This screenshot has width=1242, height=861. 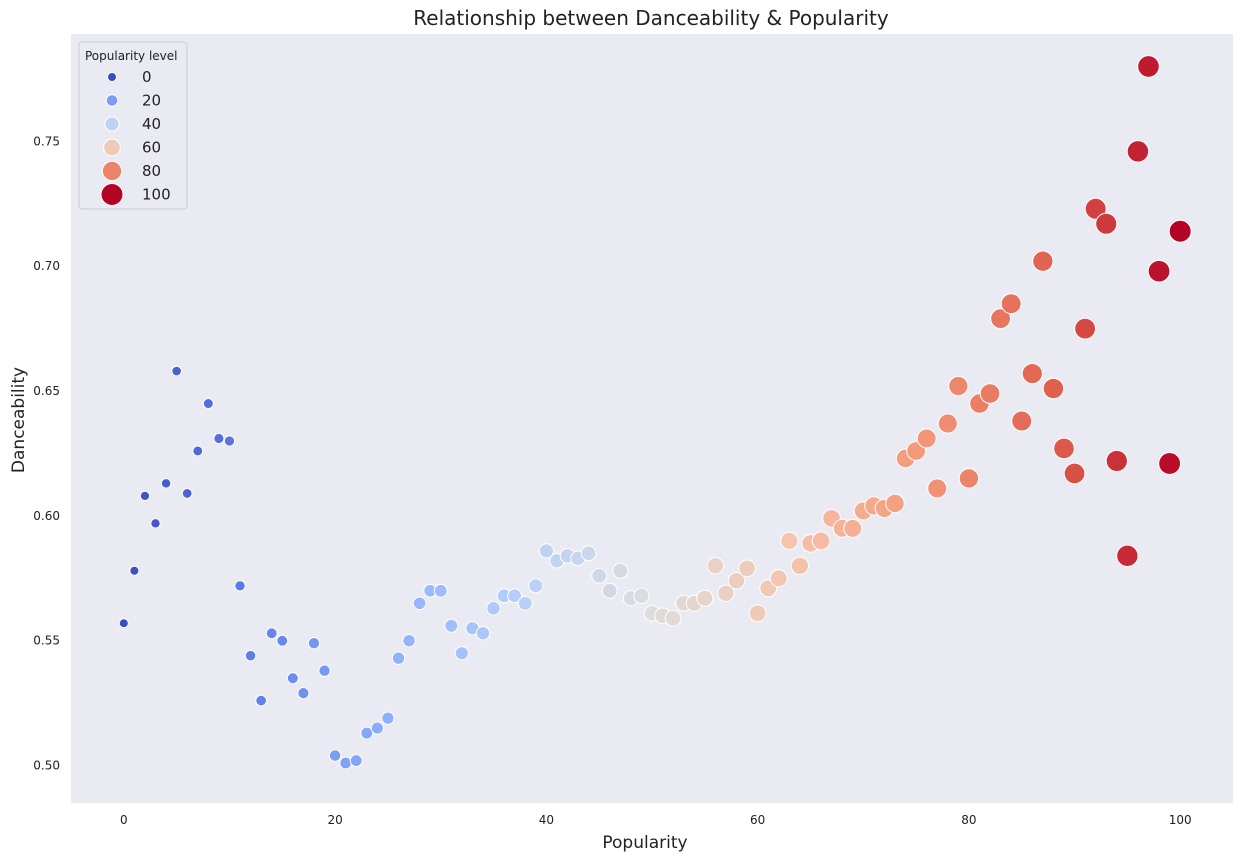 I want to click on y-tick-label: 0.70, so click(x=46, y=266).